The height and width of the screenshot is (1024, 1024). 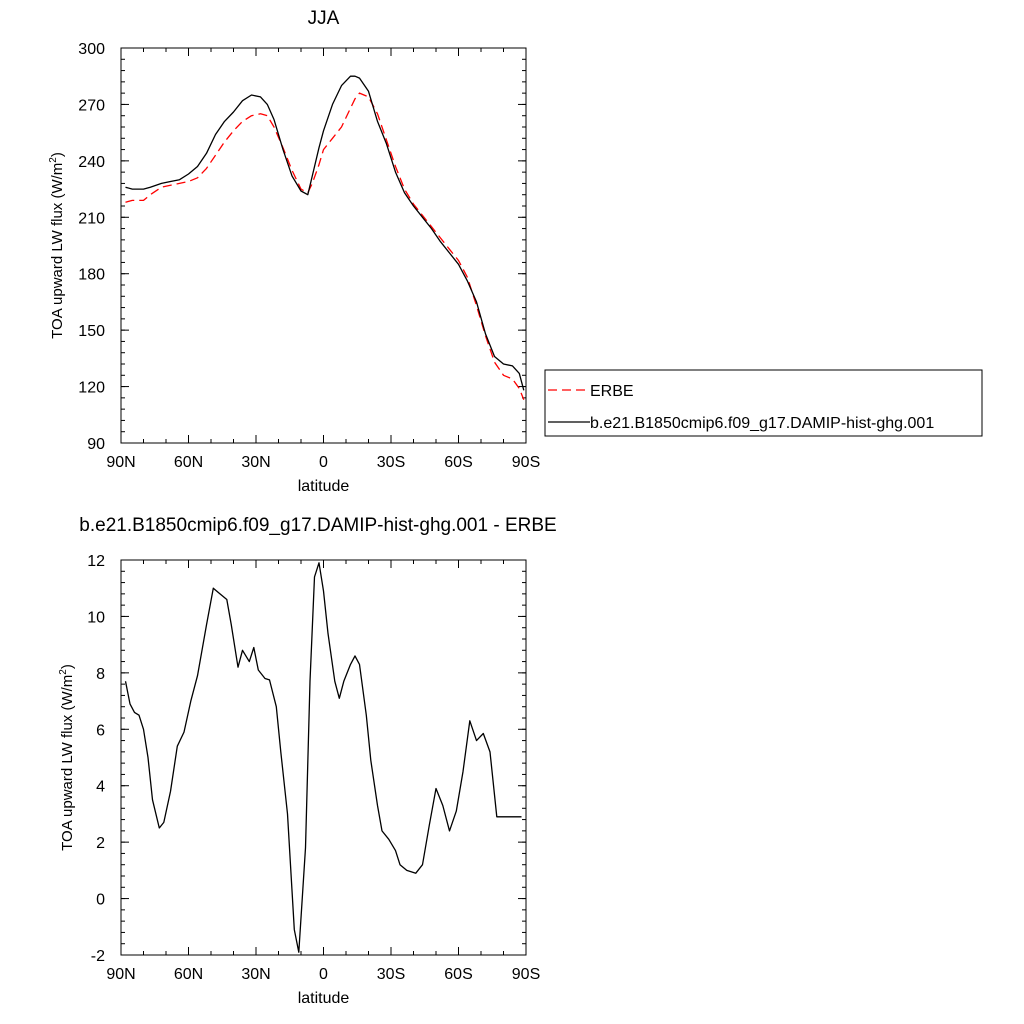 What do you see at coordinates (91, 218) in the screenshot?
I see `y-tick-label: 210` at bounding box center [91, 218].